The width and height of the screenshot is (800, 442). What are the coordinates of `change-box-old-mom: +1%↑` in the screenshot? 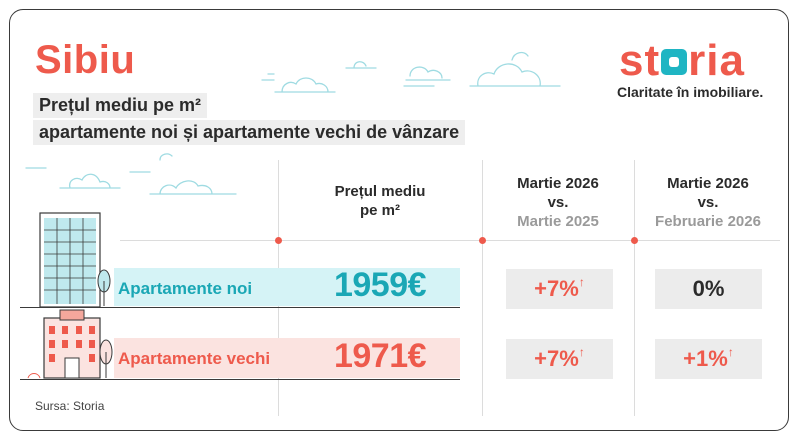 It's located at (708, 359).